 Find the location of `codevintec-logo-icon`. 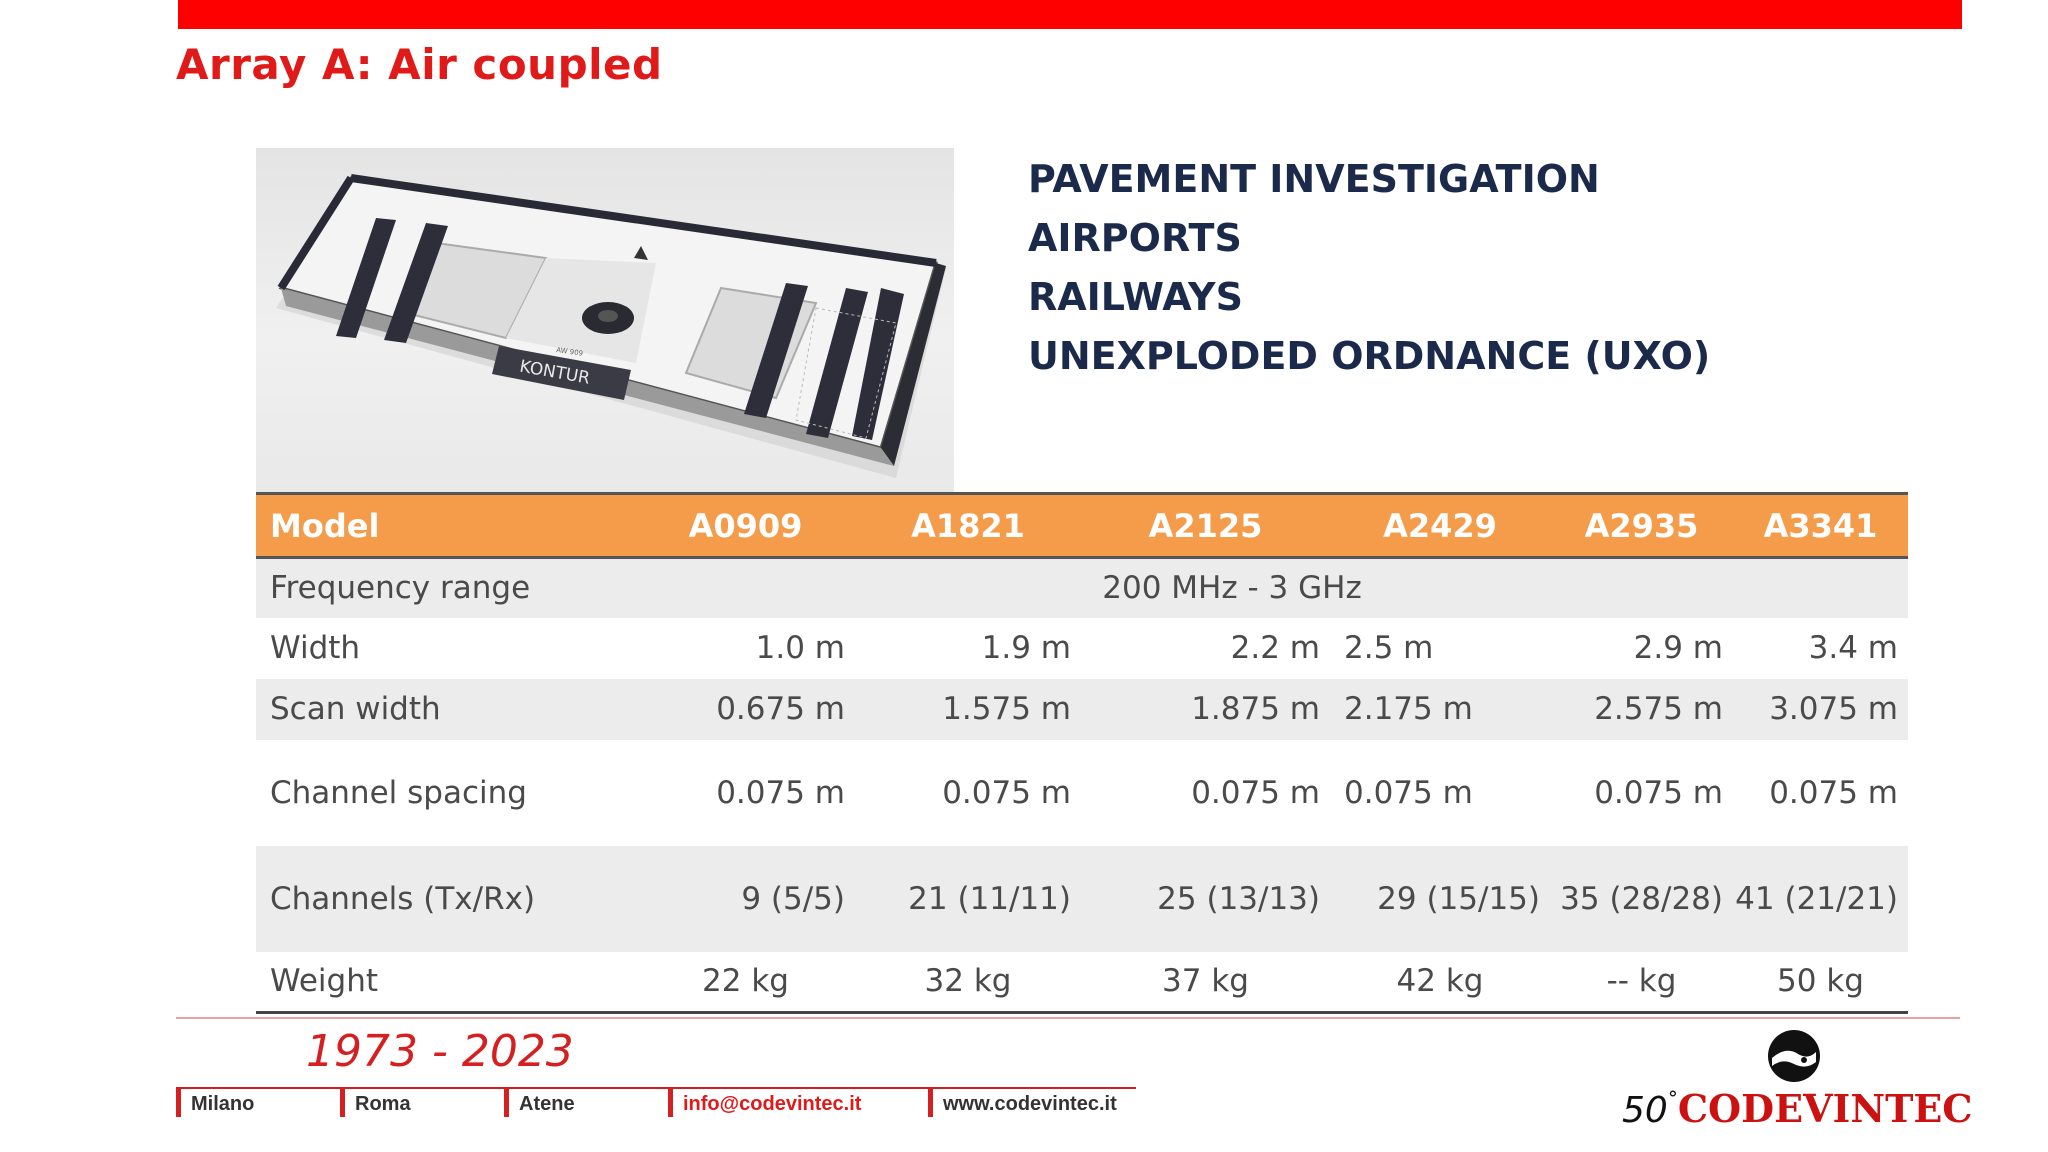

codevintec-logo-icon is located at coordinates (1794, 1056).